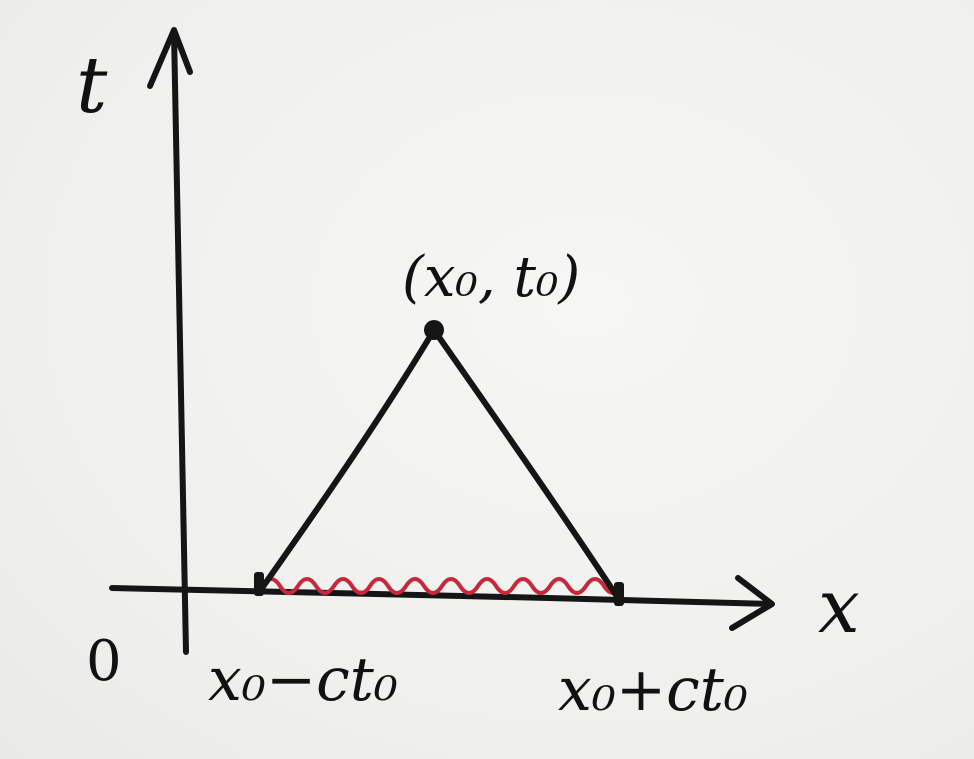 This screenshot has height=759, width=974. What do you see at coordinates (752, 603) in the screenshot?
I see `x-axis-arrowhead` at bounding box center [752, 603].